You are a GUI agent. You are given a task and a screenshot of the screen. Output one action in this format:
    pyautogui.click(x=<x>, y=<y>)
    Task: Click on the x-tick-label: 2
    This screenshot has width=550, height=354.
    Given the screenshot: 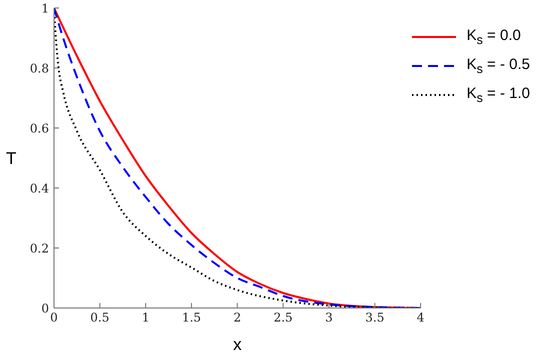 What is the action you would take?
    pyautogui.click(x=237, y=317)
    